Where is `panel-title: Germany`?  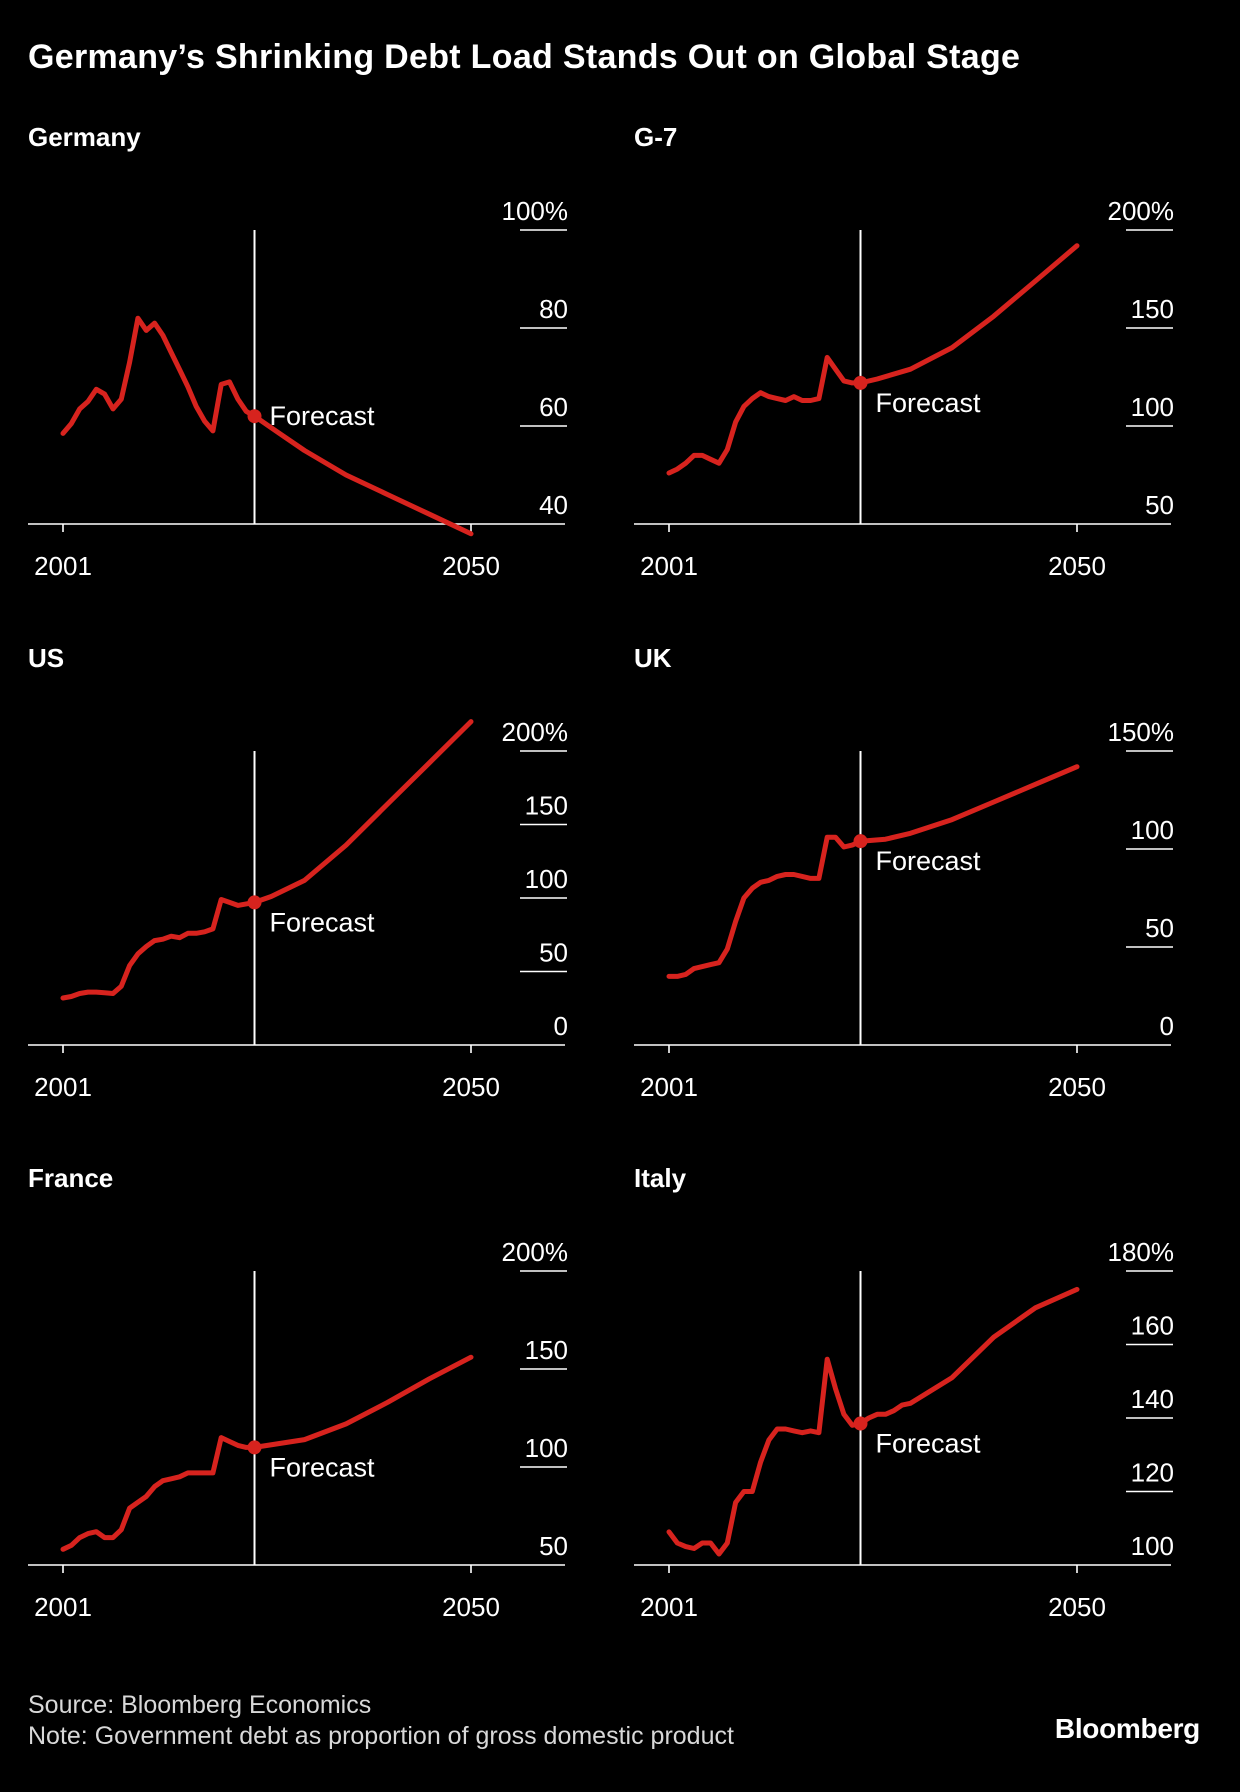 panel-title: Germany is located at coordinates (84, 137).